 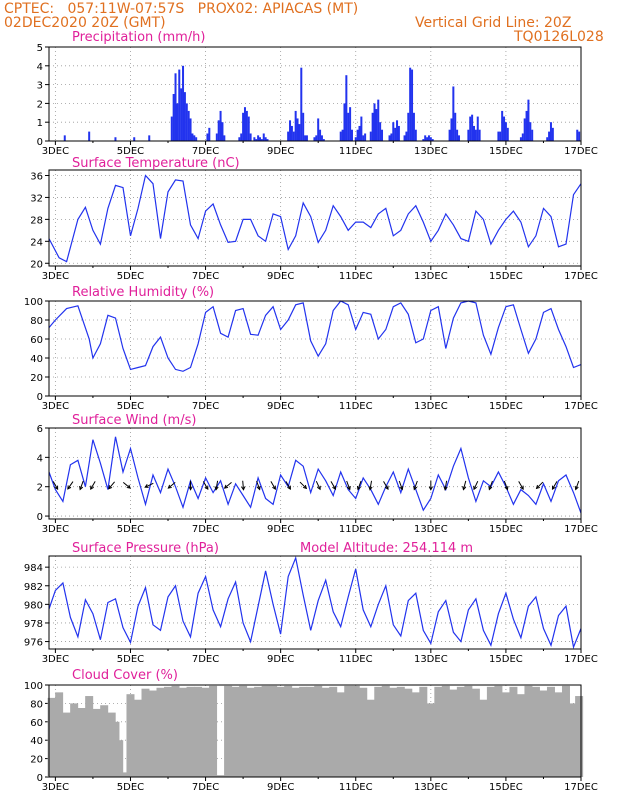 What do you see at coordinates (40, 778) in the screenshot?
I see `cloud-ytick-label: 0` at bounding box center [40, 778].